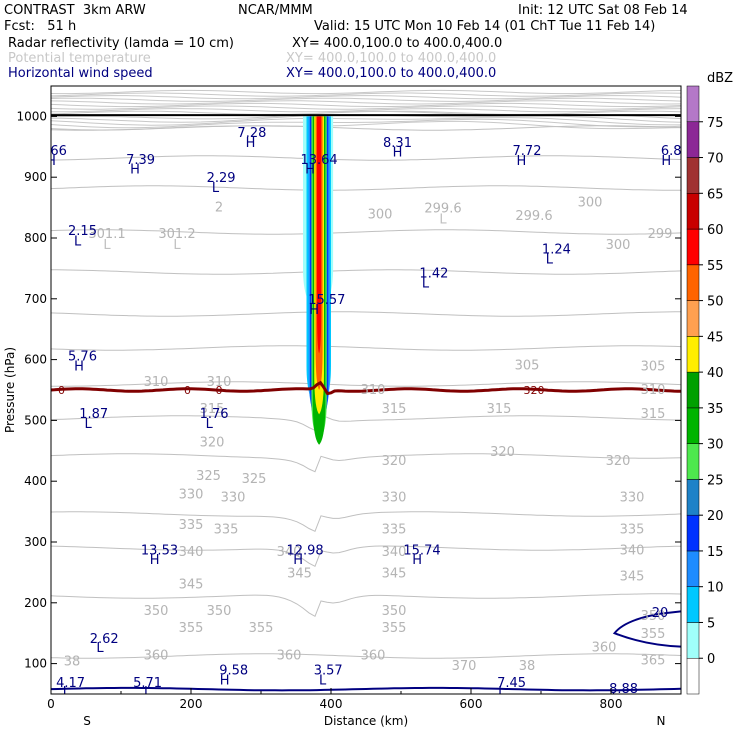 The width and height of the screenshot is (740, 740). I want to click on isentrope-label: 355, so click(653, 634).